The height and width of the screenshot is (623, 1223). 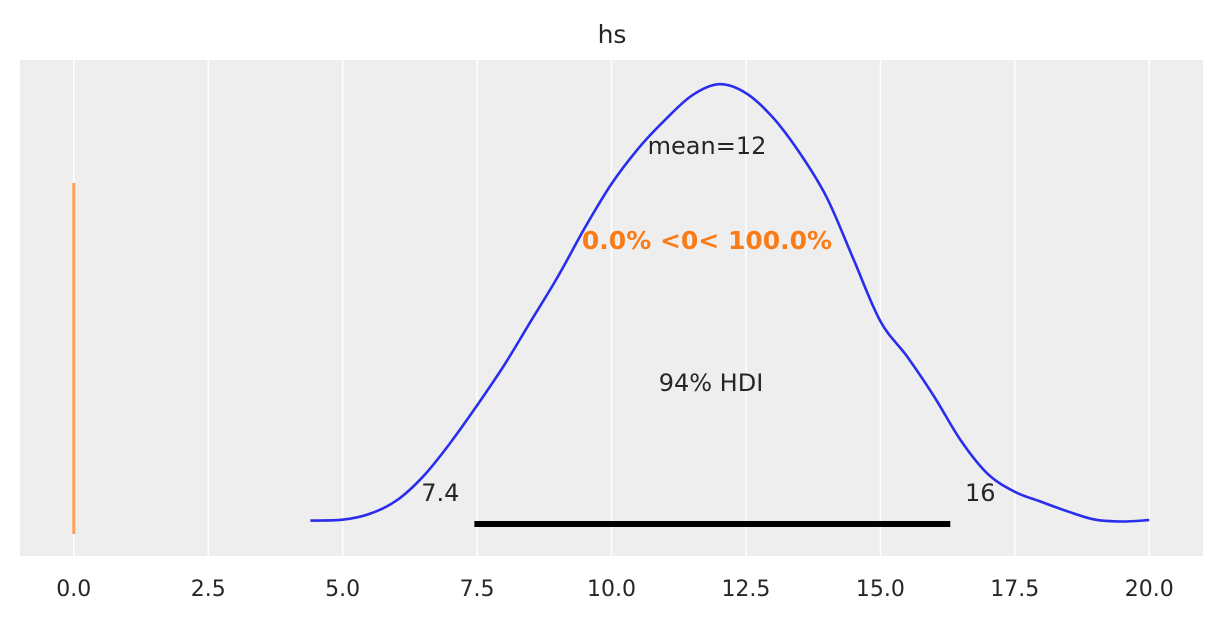 What do you see at coordinates (711, 383) in the screenshot?
I see `hdi-label: 94% HDI` at bounding box center [711, 383].